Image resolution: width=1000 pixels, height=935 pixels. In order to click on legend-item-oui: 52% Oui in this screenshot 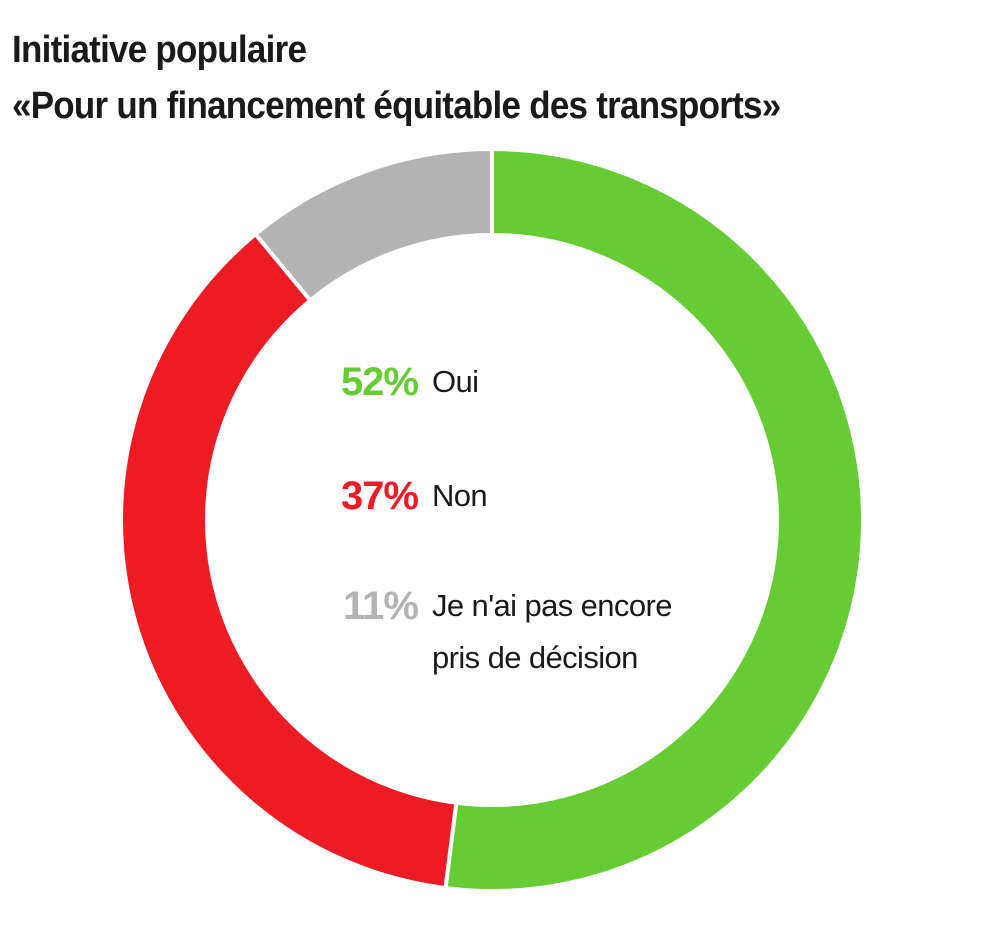, I will do `click(398, 382)`.